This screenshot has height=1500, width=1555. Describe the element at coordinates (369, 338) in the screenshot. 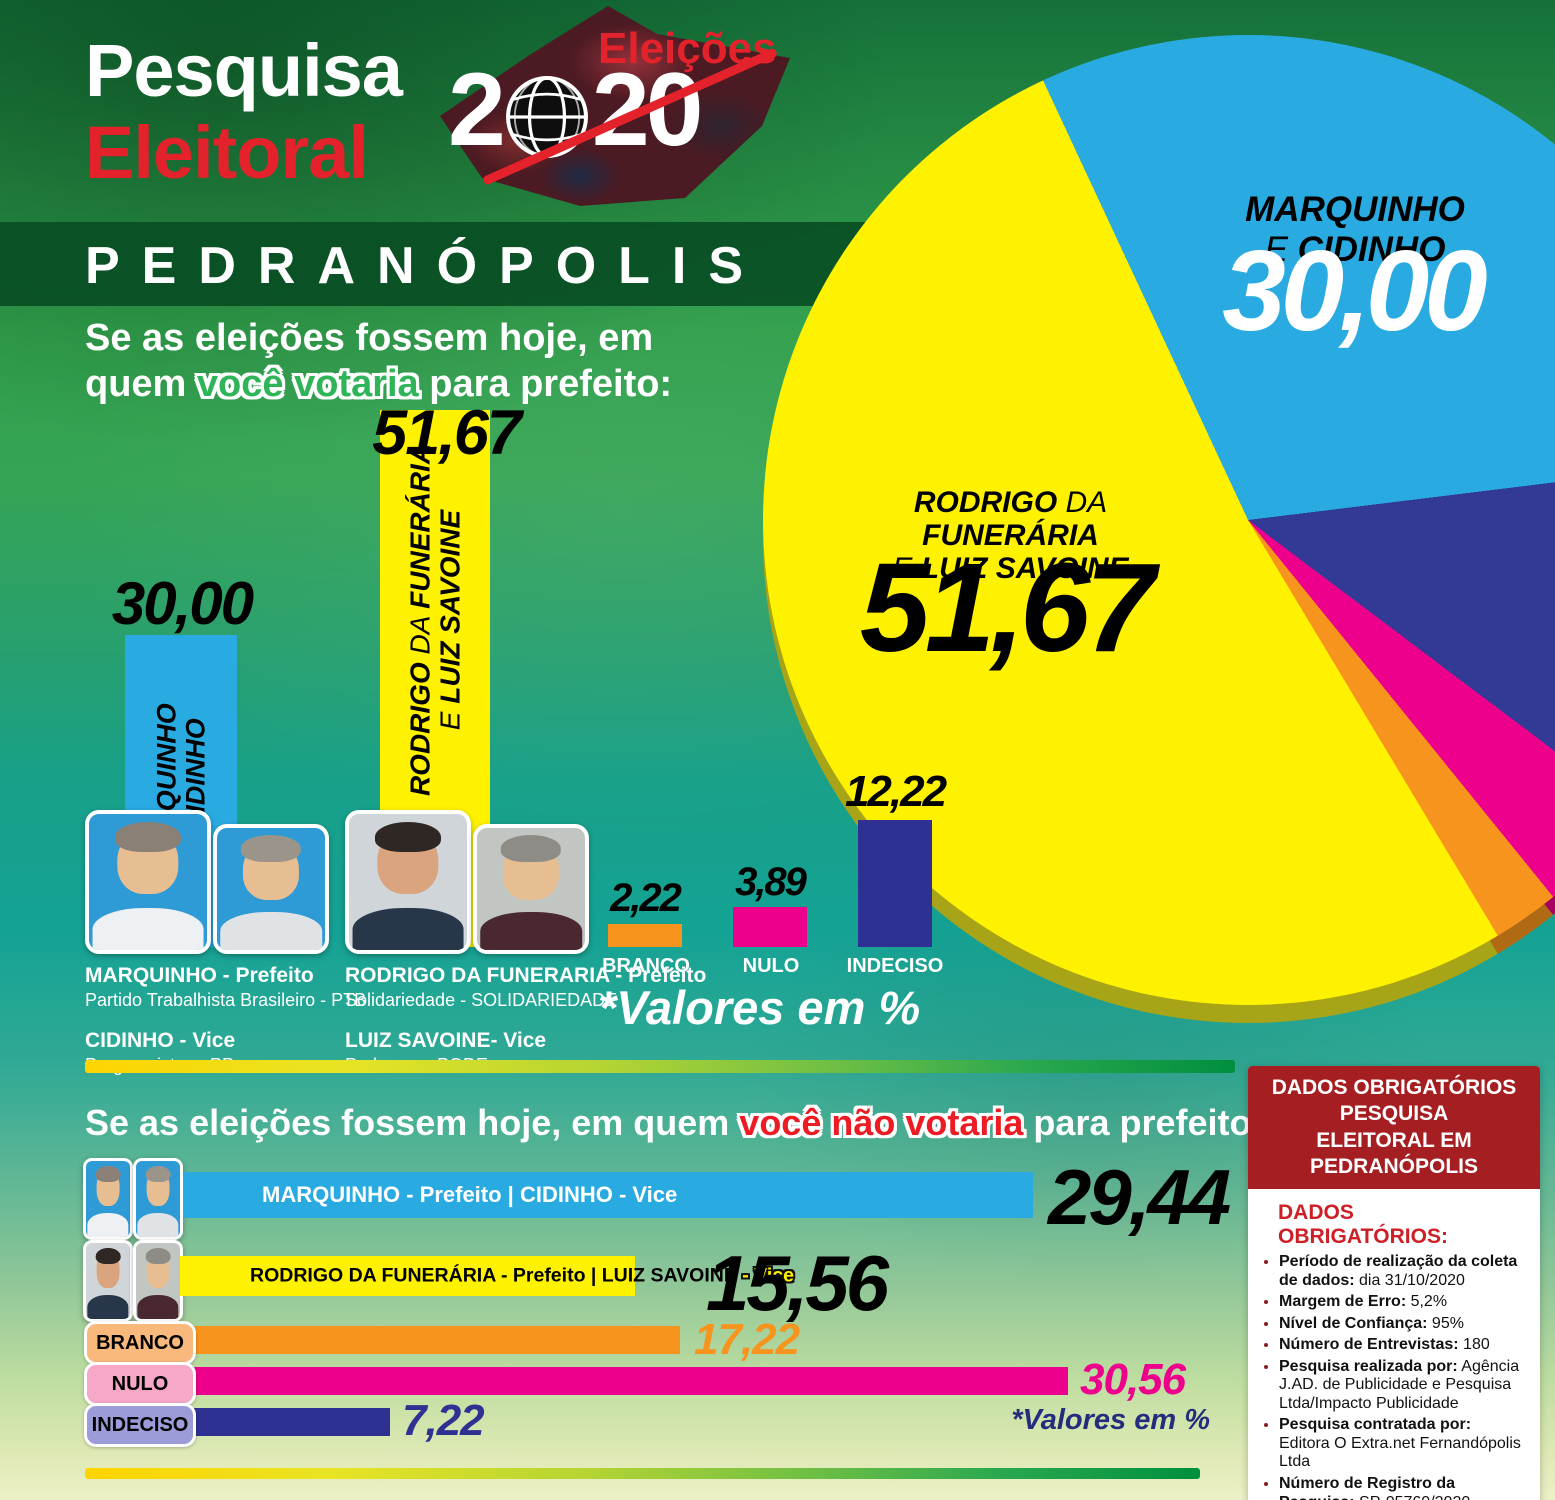

I see `question-votaria-line1: Se as eleições fossem hoje, em` at that location.